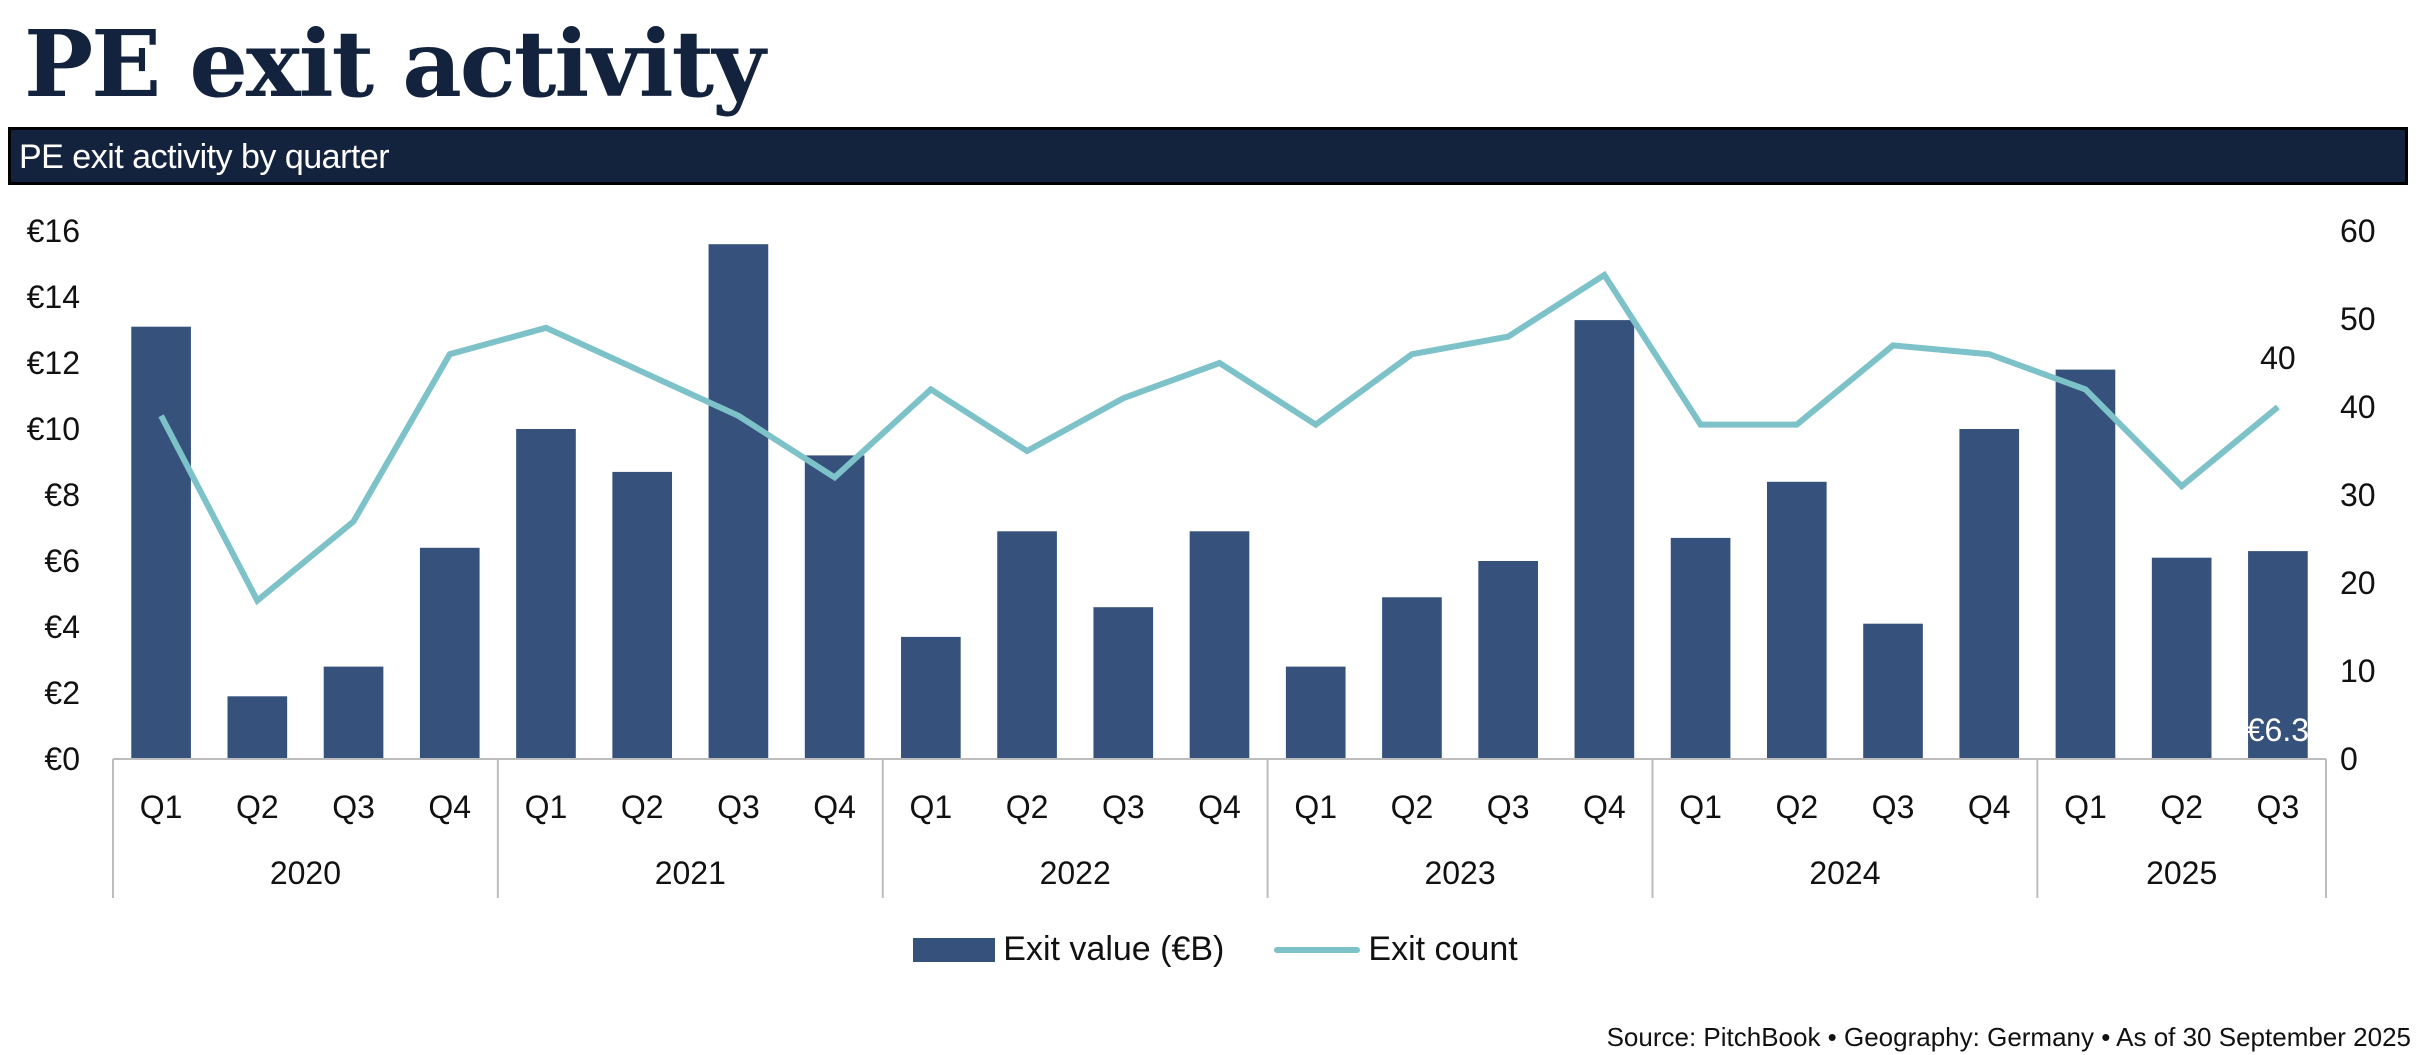  Describe the element at coordinates (62, 693) in the screenshot. I see `y-tick-label: €2` at that location.